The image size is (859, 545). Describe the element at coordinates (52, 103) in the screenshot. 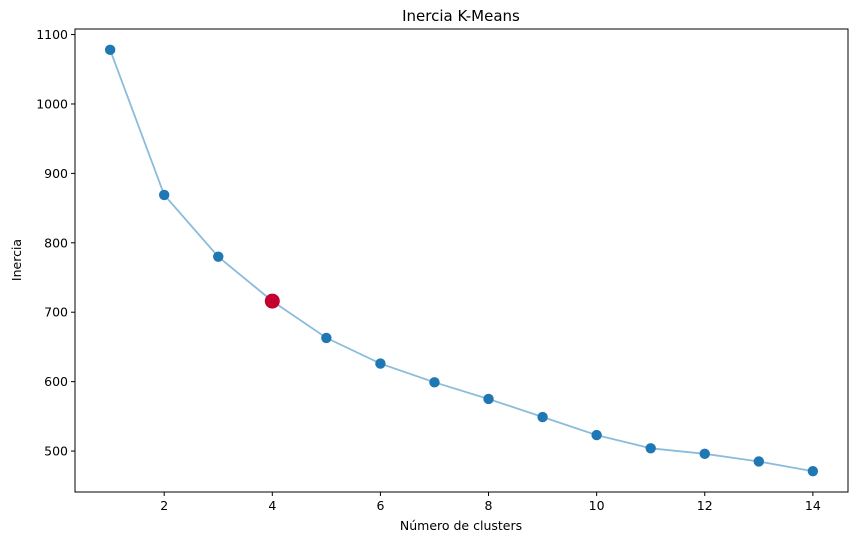

I see `y-tick-label: 1000` at that location.